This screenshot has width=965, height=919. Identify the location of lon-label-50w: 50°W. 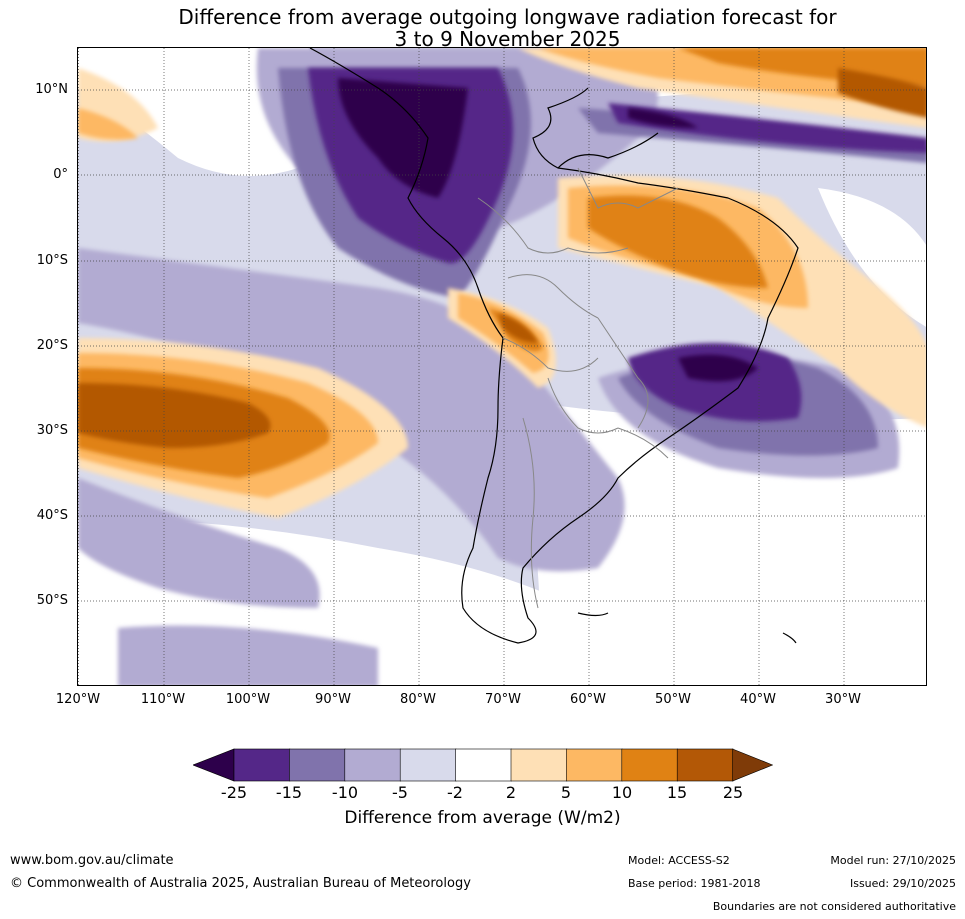
(673, 699).